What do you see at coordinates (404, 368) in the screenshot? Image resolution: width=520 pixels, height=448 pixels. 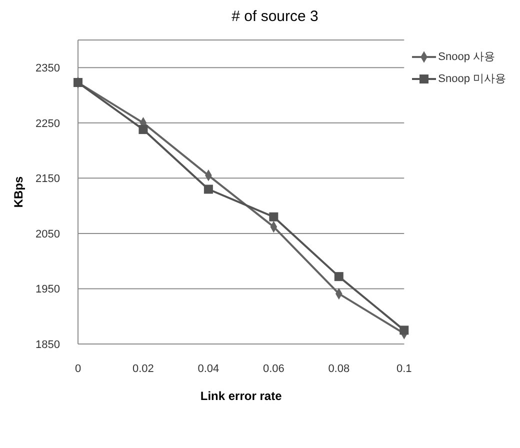 I see `x-tick-label: 0.1` at bounding box center [404, 368].